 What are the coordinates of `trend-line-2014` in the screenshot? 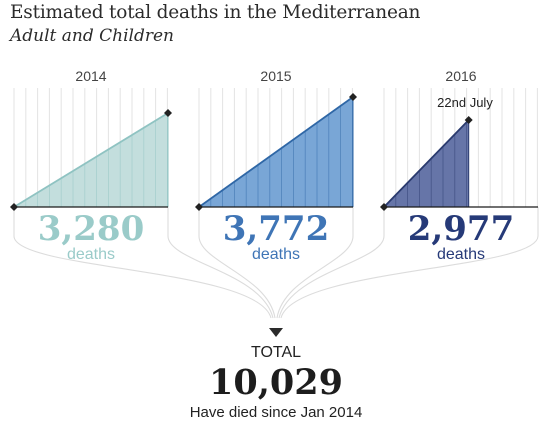 It's located at (91, 160).